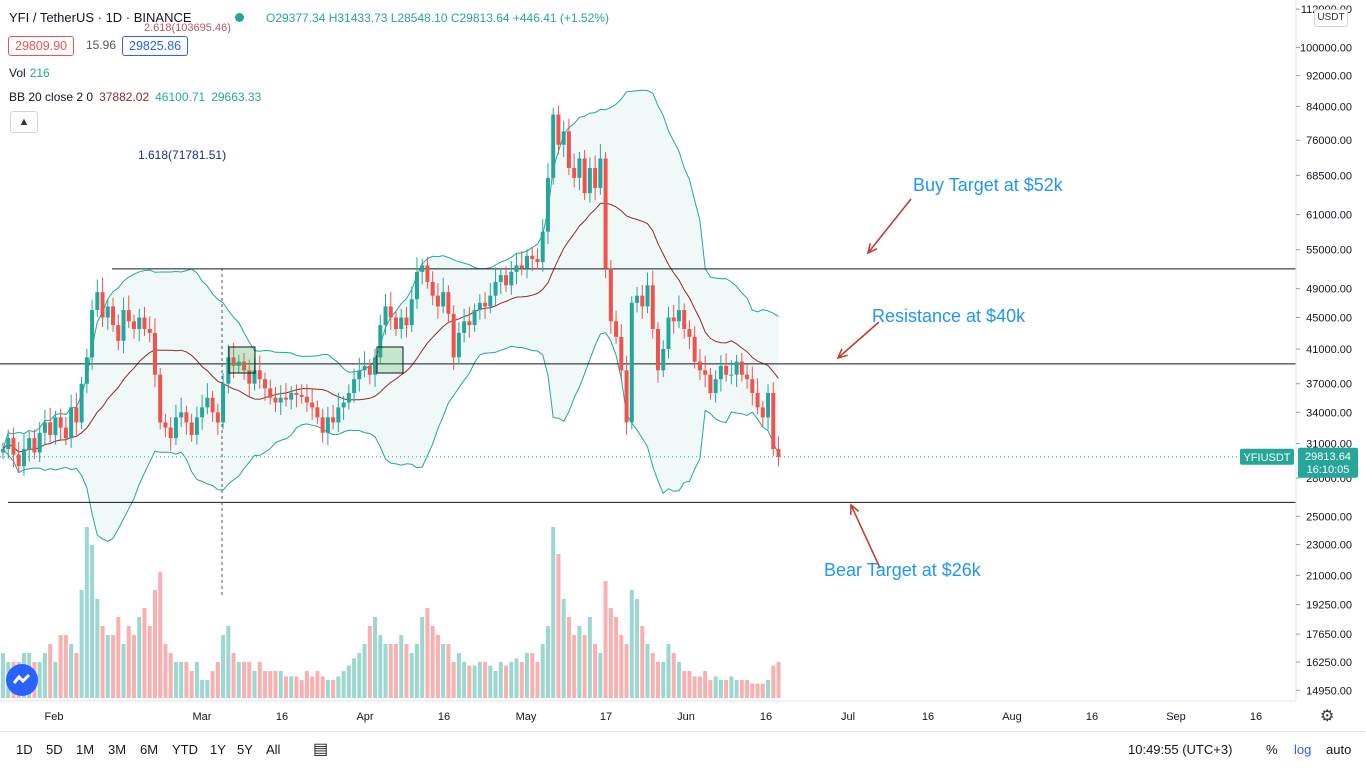 The height and width of the screenshot is (768, 1366). Describe the element at coordinates (273, 749) in the screenshot. I see `range-all-button: All` at that location.